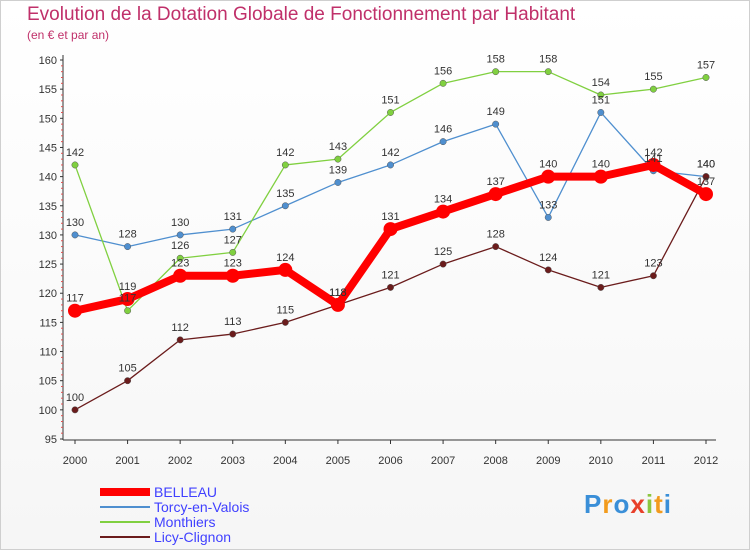 The height and width of the screenshot is (550, 750). What do you see at coordinates (127, 369) in the screenshot?
I see `data-label: 105` at bounding box center [127, 369].